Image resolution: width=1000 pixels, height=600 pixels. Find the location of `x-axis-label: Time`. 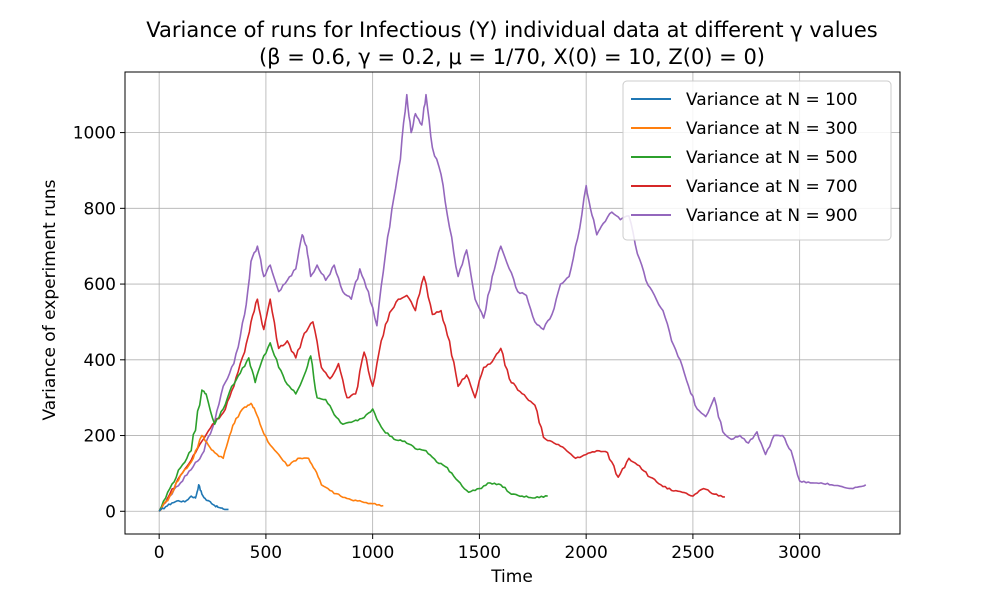

x-axis-label: Time is located at coordinates (511, 577).